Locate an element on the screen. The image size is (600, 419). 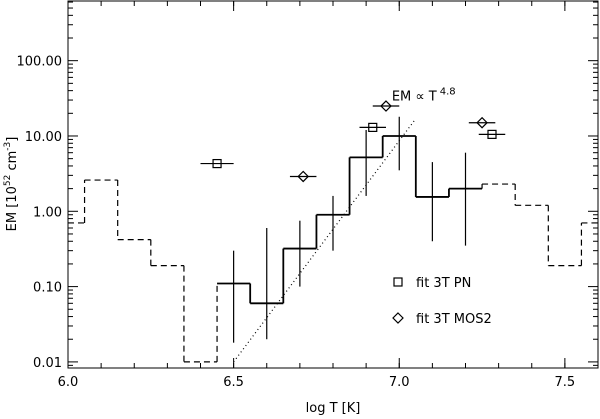
y-axis-label-sup: 52 is located at coordinates (8, 180).